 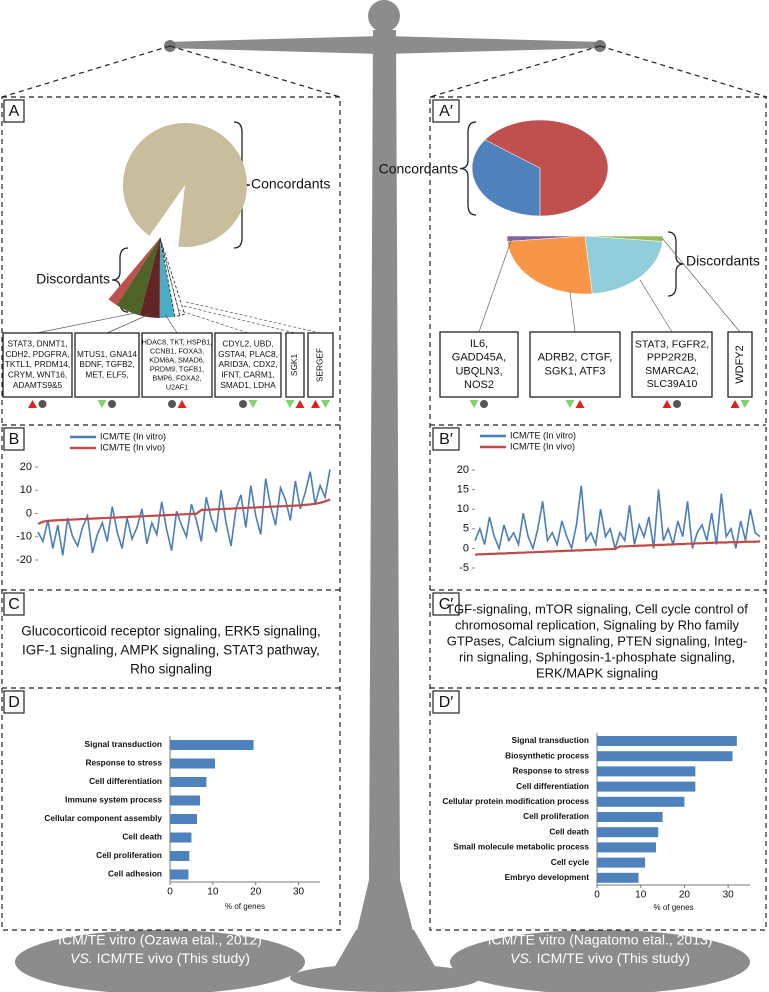 What do you see at coordinates (294, 365) in the screenshot?
I see `gene-name: SGK1` at bounding box center [294, 365].